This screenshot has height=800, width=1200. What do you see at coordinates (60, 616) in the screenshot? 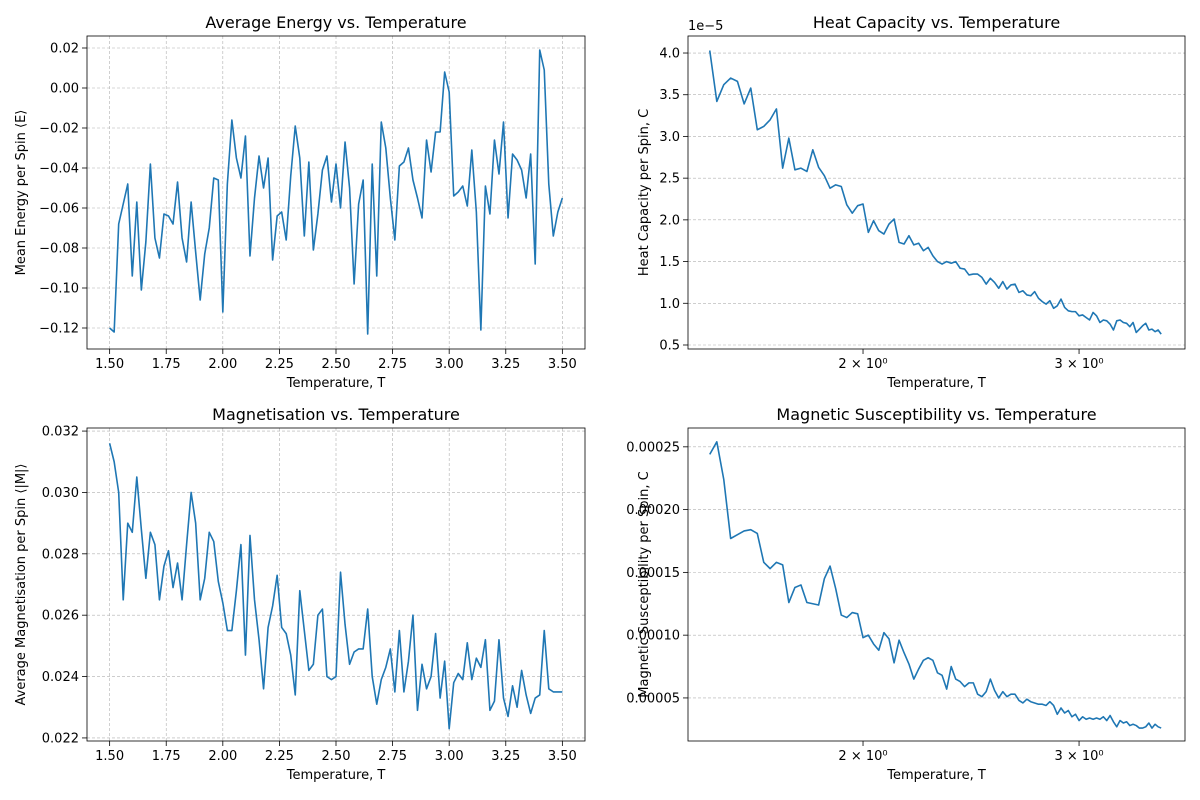
I see `y-tick-label: 0.026` at bounding box center [60, 616].